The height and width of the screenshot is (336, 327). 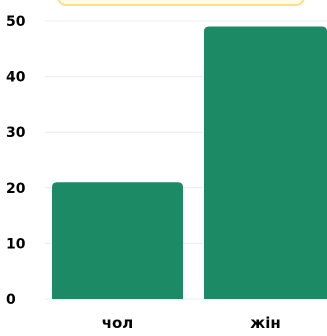 What do you see at coordinates (16, 22) in the screenshot?
I see `y-tick-label: 50` at bounding box center [16, 22].